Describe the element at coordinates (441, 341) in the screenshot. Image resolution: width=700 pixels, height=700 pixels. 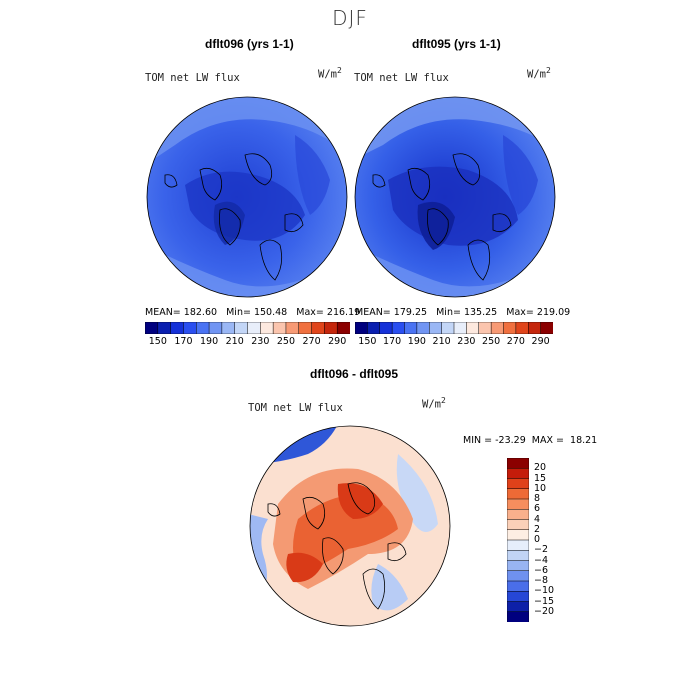
I see `panel-2-colorbar-tick-label: 210` at that location.